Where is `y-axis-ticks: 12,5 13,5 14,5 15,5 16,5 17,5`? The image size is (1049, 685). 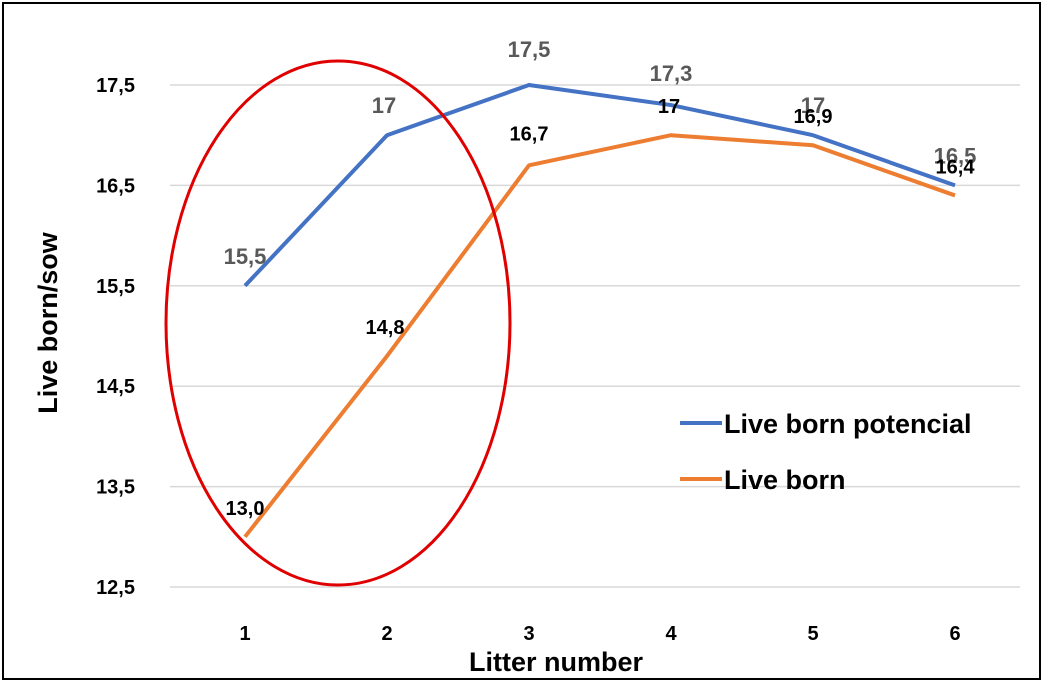 y-axis-ticks: 12,5 13,5 14,5 15,5 16,5 17,5 is located at coordinates (115, 337).